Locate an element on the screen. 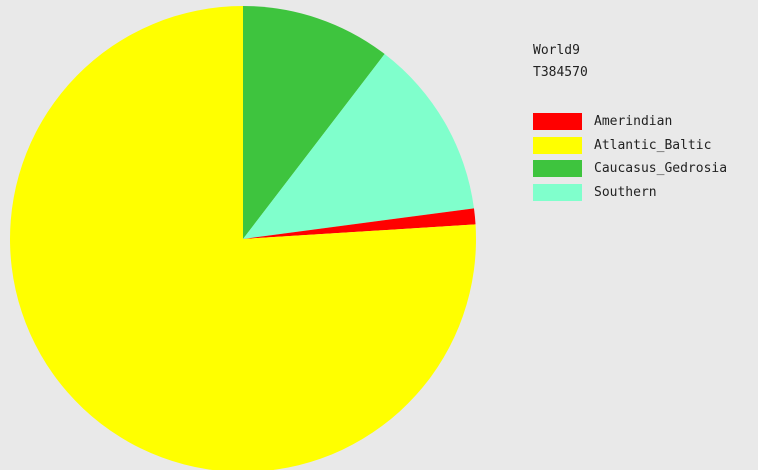 The width and height of the screenshot is (767, 470). legend-item-southern: Southern is located at coordinates (630, 193).